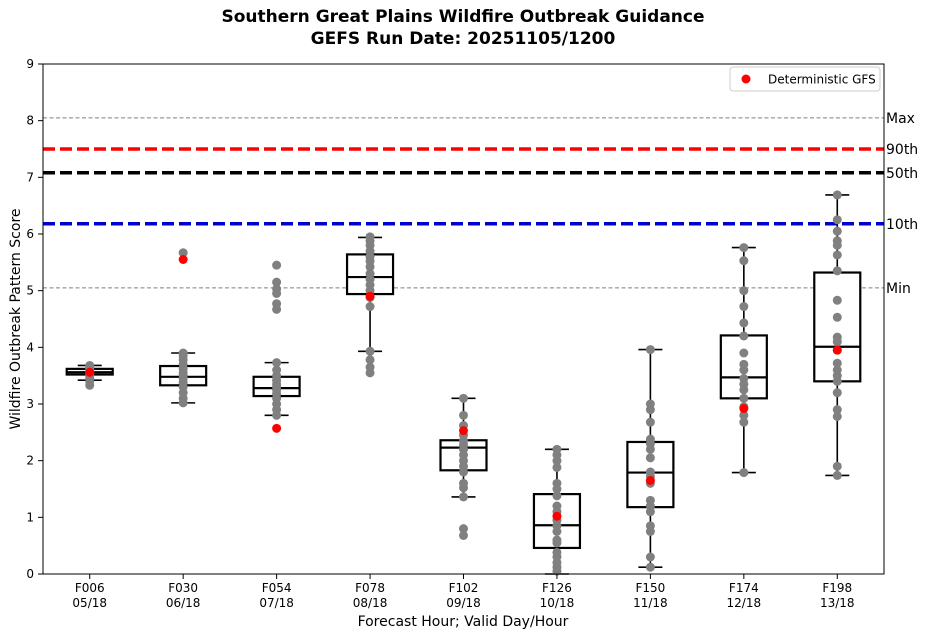 The height and width of the screenshot is (637, 926). I want to click on y-tick-label: 4, so click(30, 347).